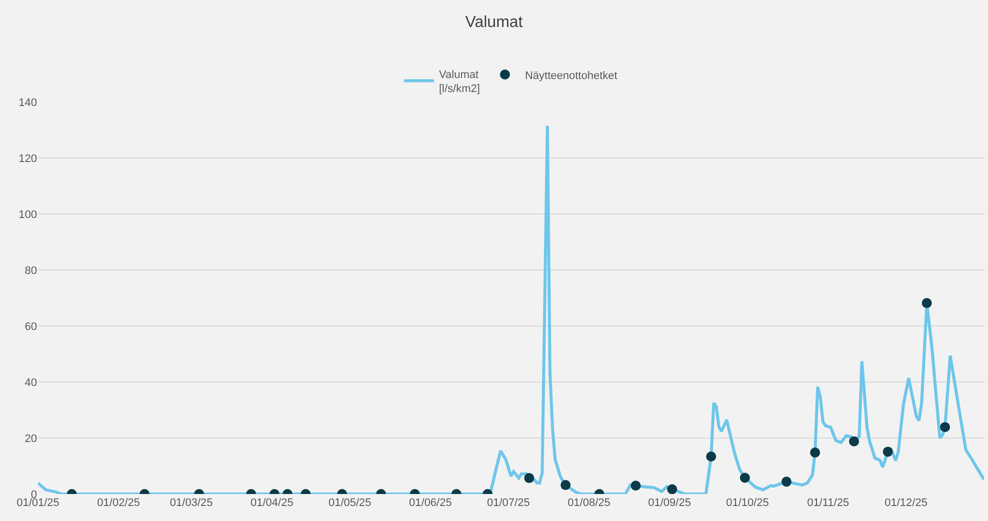  What do you see at coordinates (350, 503) in the screenshot?
I see `x-tick-label: 01/05/25` at bounding box center [350, 503].